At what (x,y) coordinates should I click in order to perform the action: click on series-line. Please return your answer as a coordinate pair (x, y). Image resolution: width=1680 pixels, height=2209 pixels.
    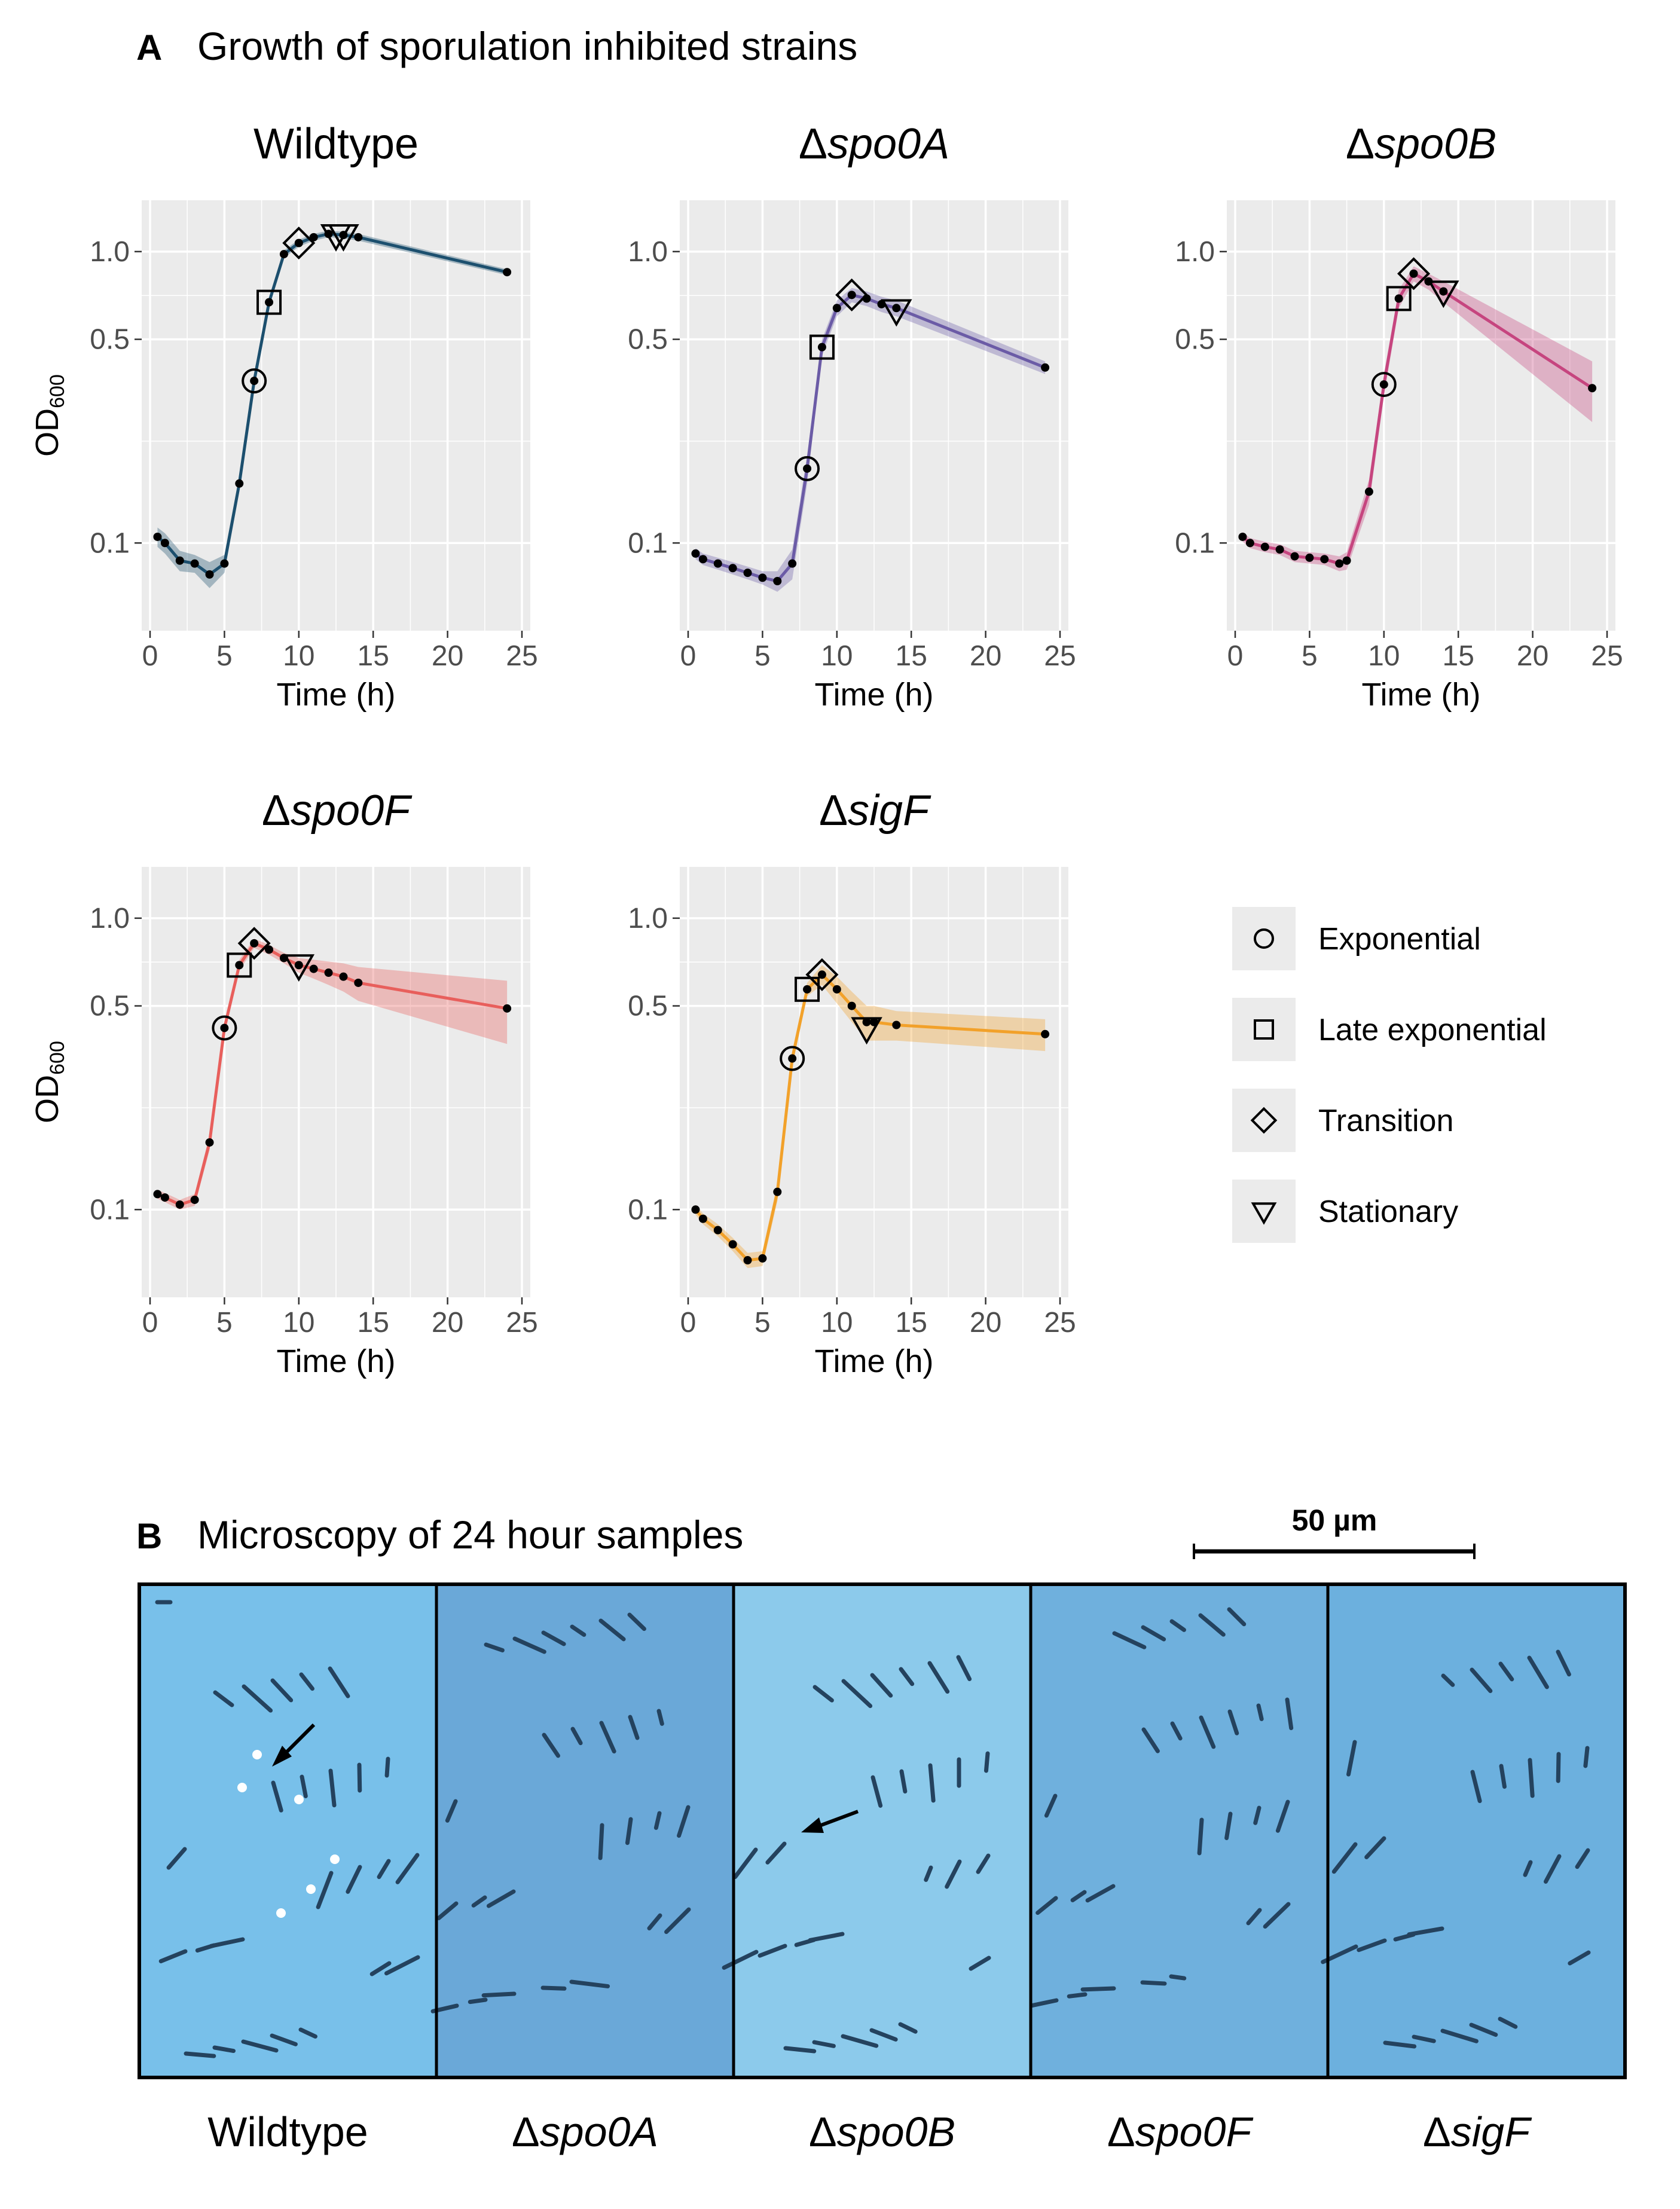
    Looking at the image, I should click on (870, 438).